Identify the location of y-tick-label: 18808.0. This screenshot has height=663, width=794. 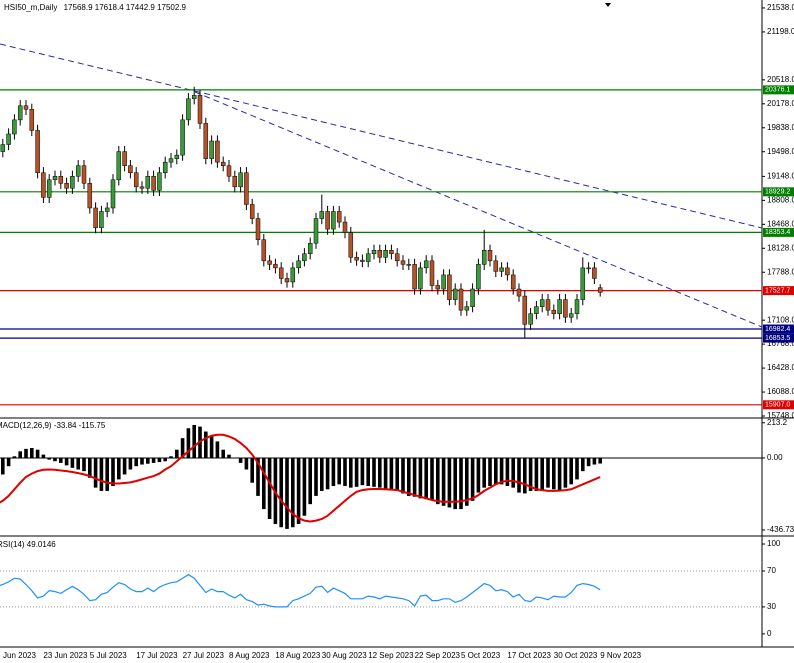
(780, 199).